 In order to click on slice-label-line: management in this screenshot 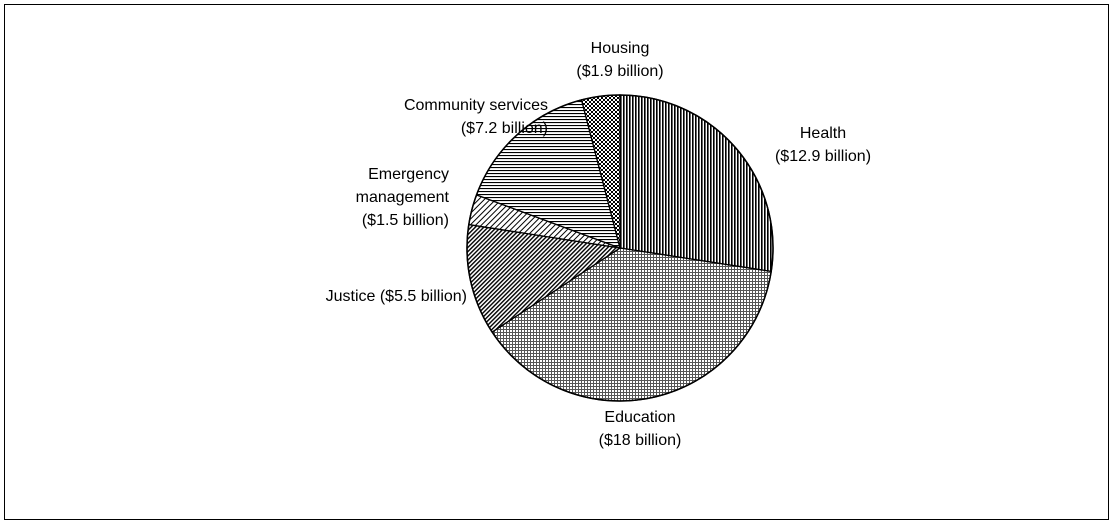, I will do `click(403, 197)`.